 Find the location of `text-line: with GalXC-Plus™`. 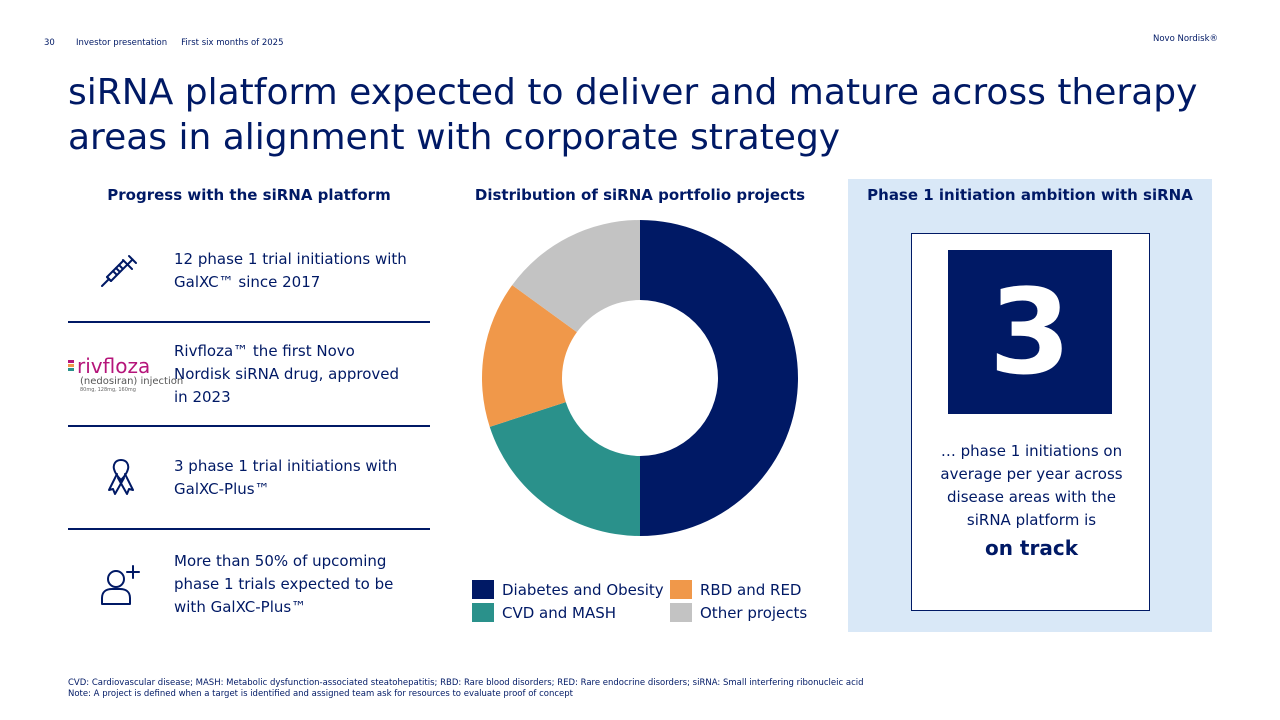

text-line: with GalXC-Plus™ is located at coordinates (240, 606).